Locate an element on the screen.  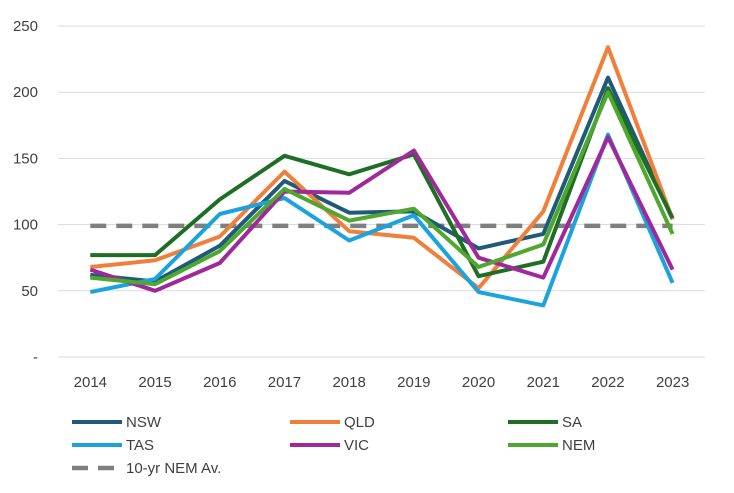
x-tick-label: 2015 is located at coordinates (154, 382).